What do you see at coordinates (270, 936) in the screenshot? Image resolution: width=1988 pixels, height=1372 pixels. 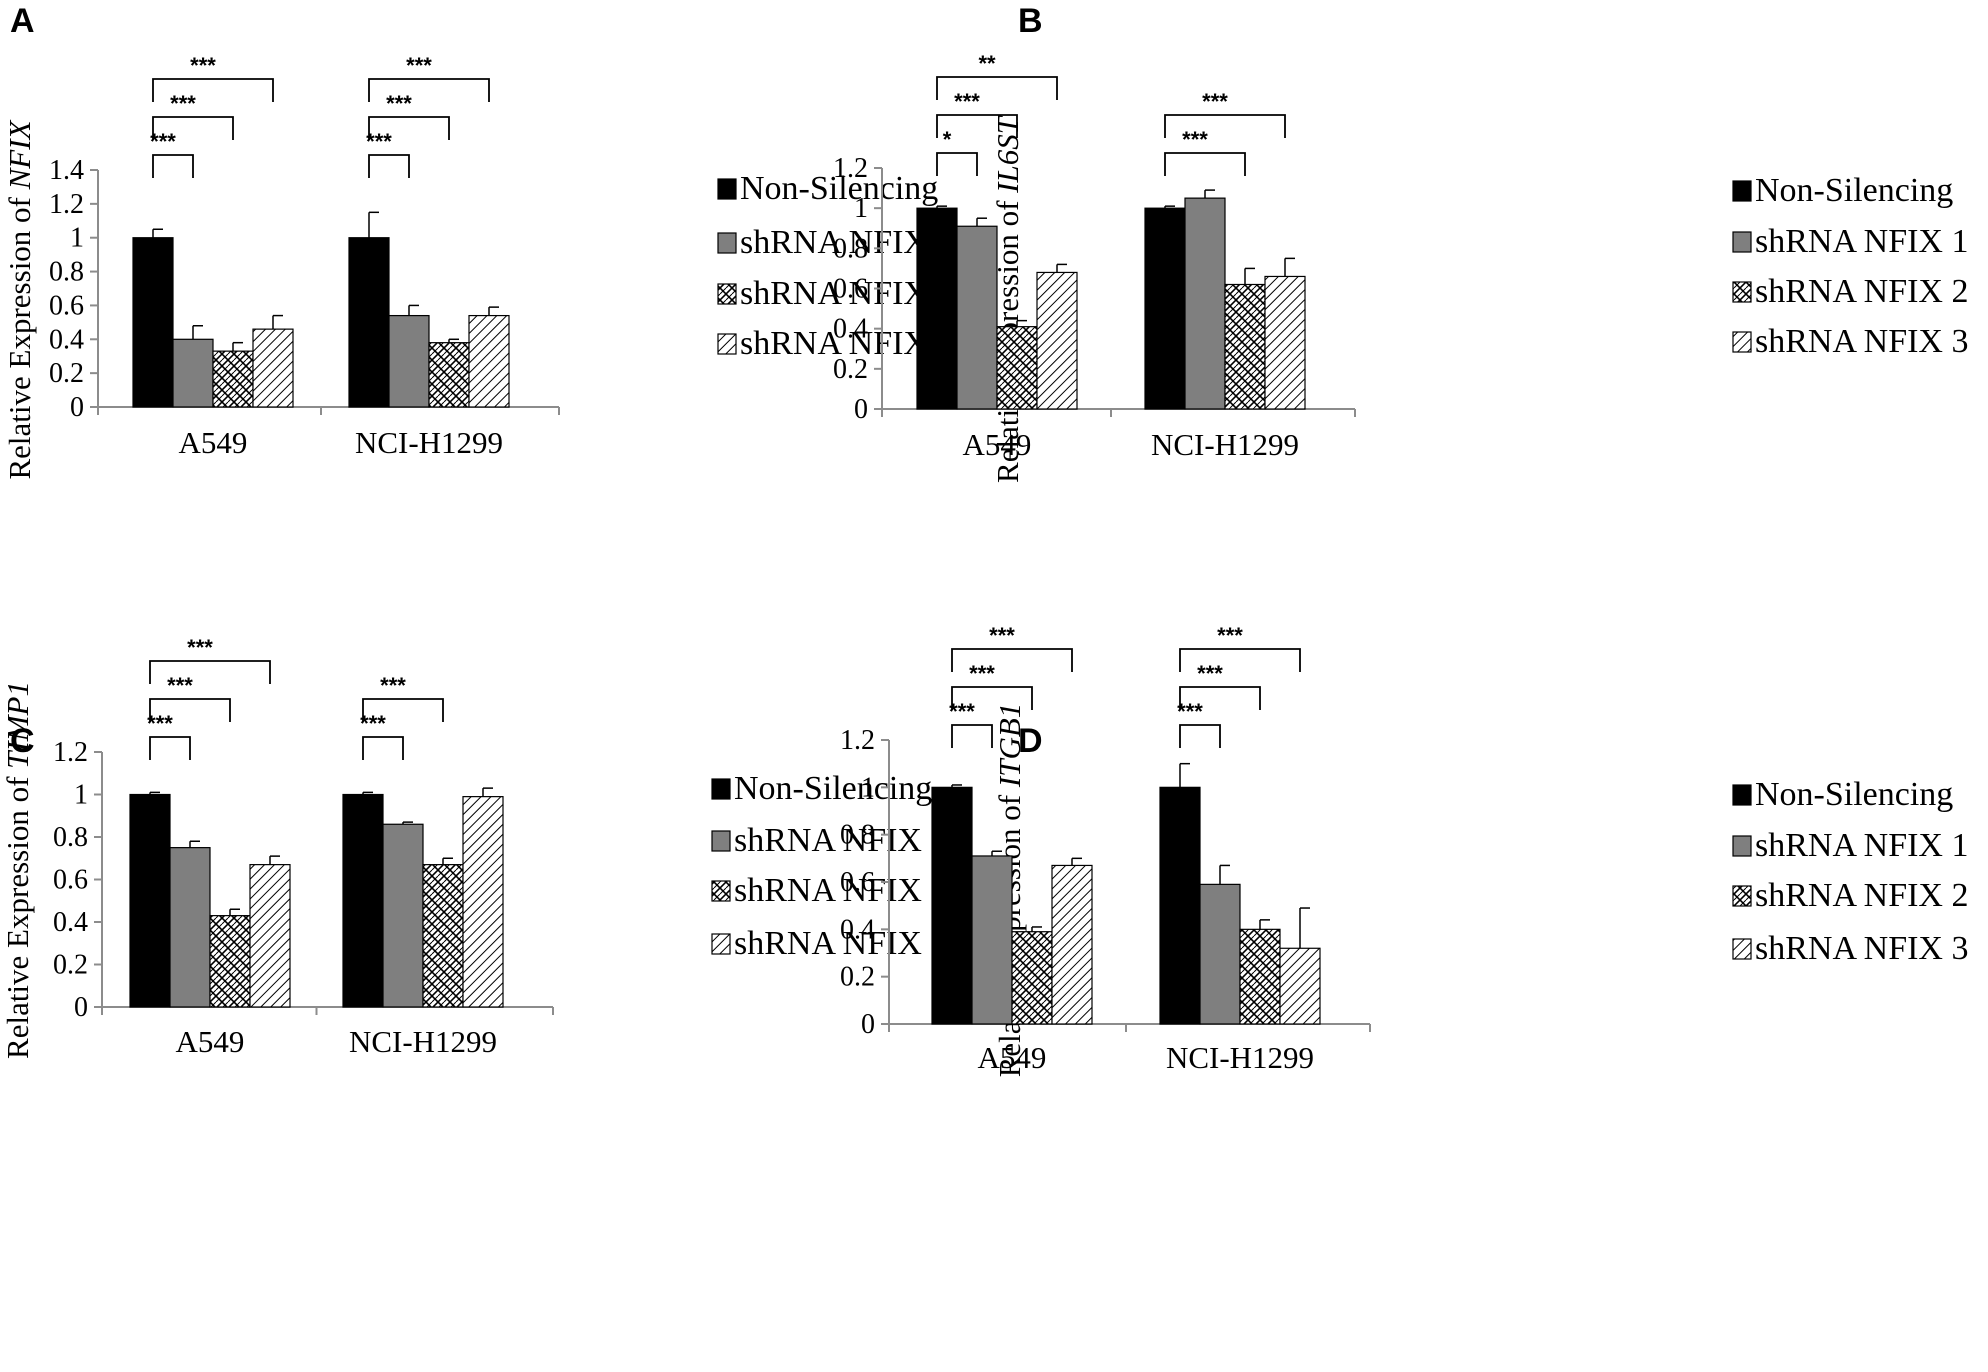 I see `panel-c-bar-shrna-nfix-3-a549` at bounding box center [270, 936].